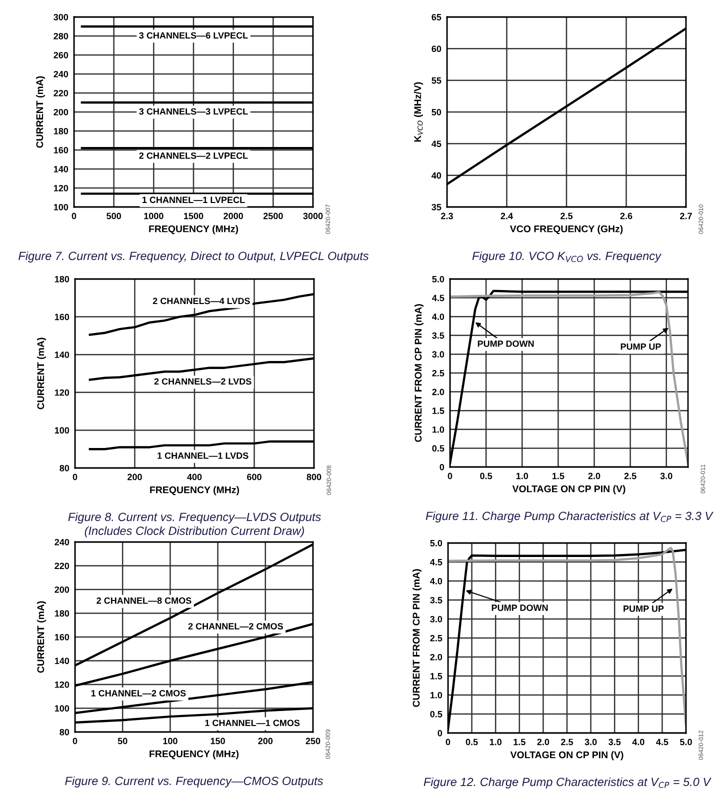 The image size is (724, 794). Describe the element at coordinates (314, 477) in the screenshot. I see `x-tick-label: 800` at that location.